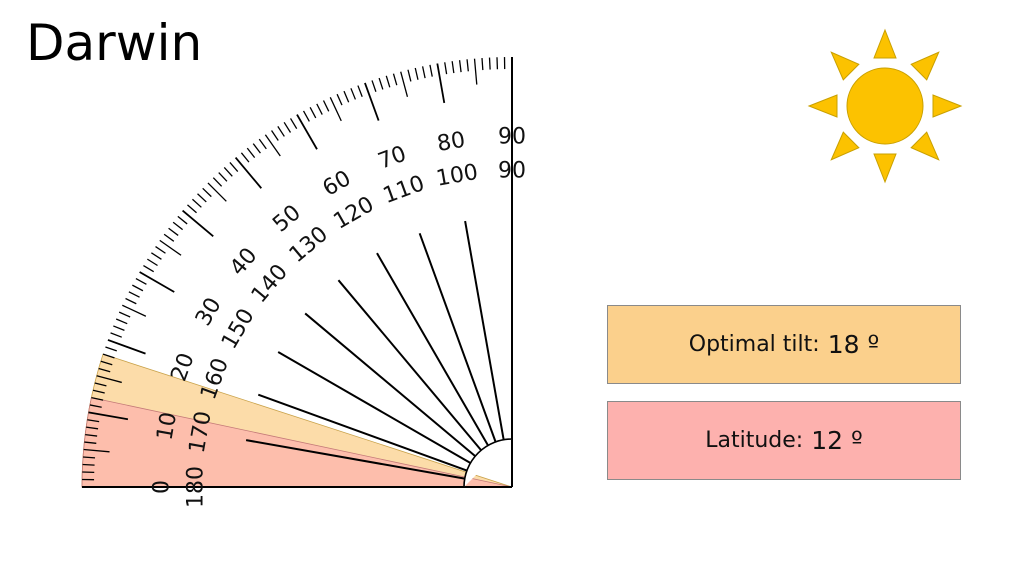 The height and width of the screenshot is (576, 1024). I want to click on outer-scale-label: 50, so click(287, 218).